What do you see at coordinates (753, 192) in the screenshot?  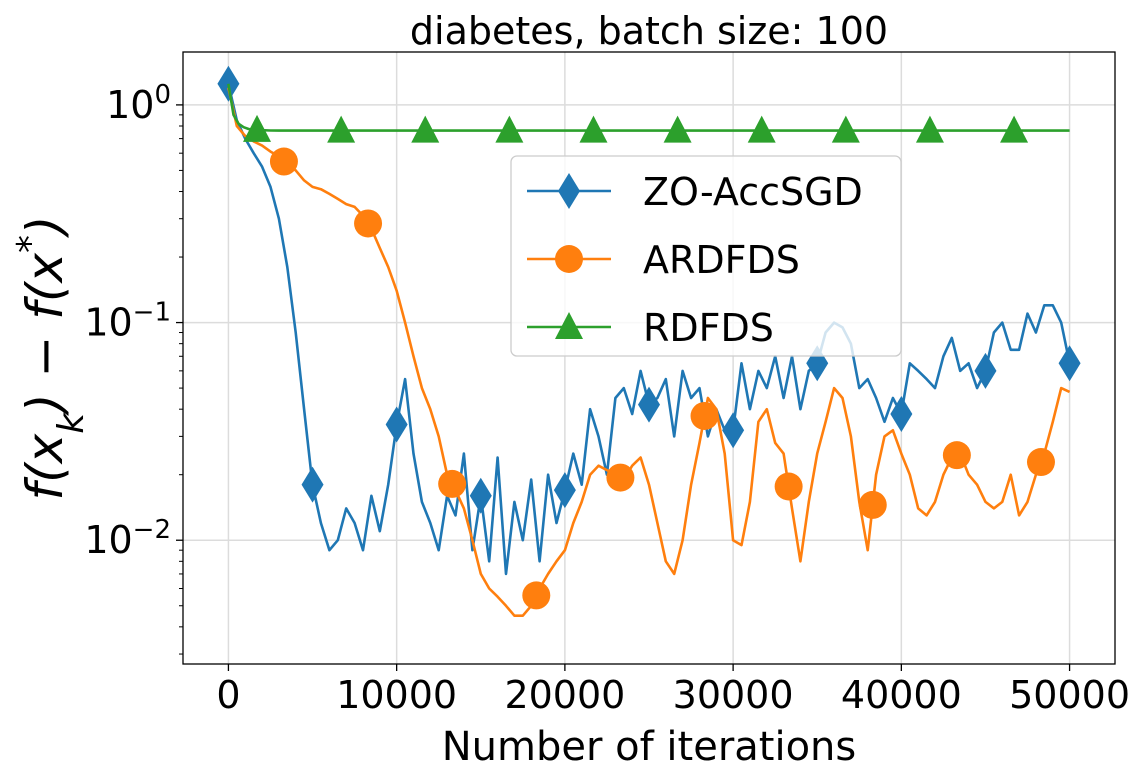 I see `legend-label-zo-accsgd: ZO-AccSGD` at bounding box center [753, 192].